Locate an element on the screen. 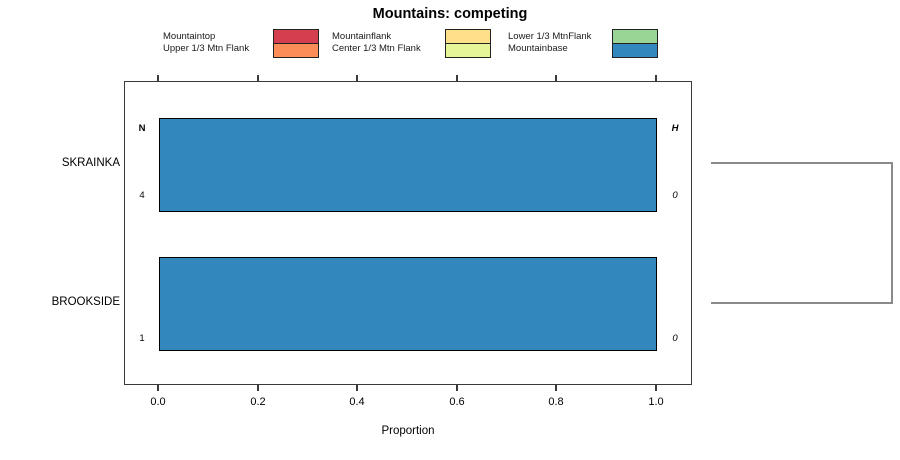 This screenshot has width=900, height=460. legend-swatches-col3 is located at coordinates (635, 43).